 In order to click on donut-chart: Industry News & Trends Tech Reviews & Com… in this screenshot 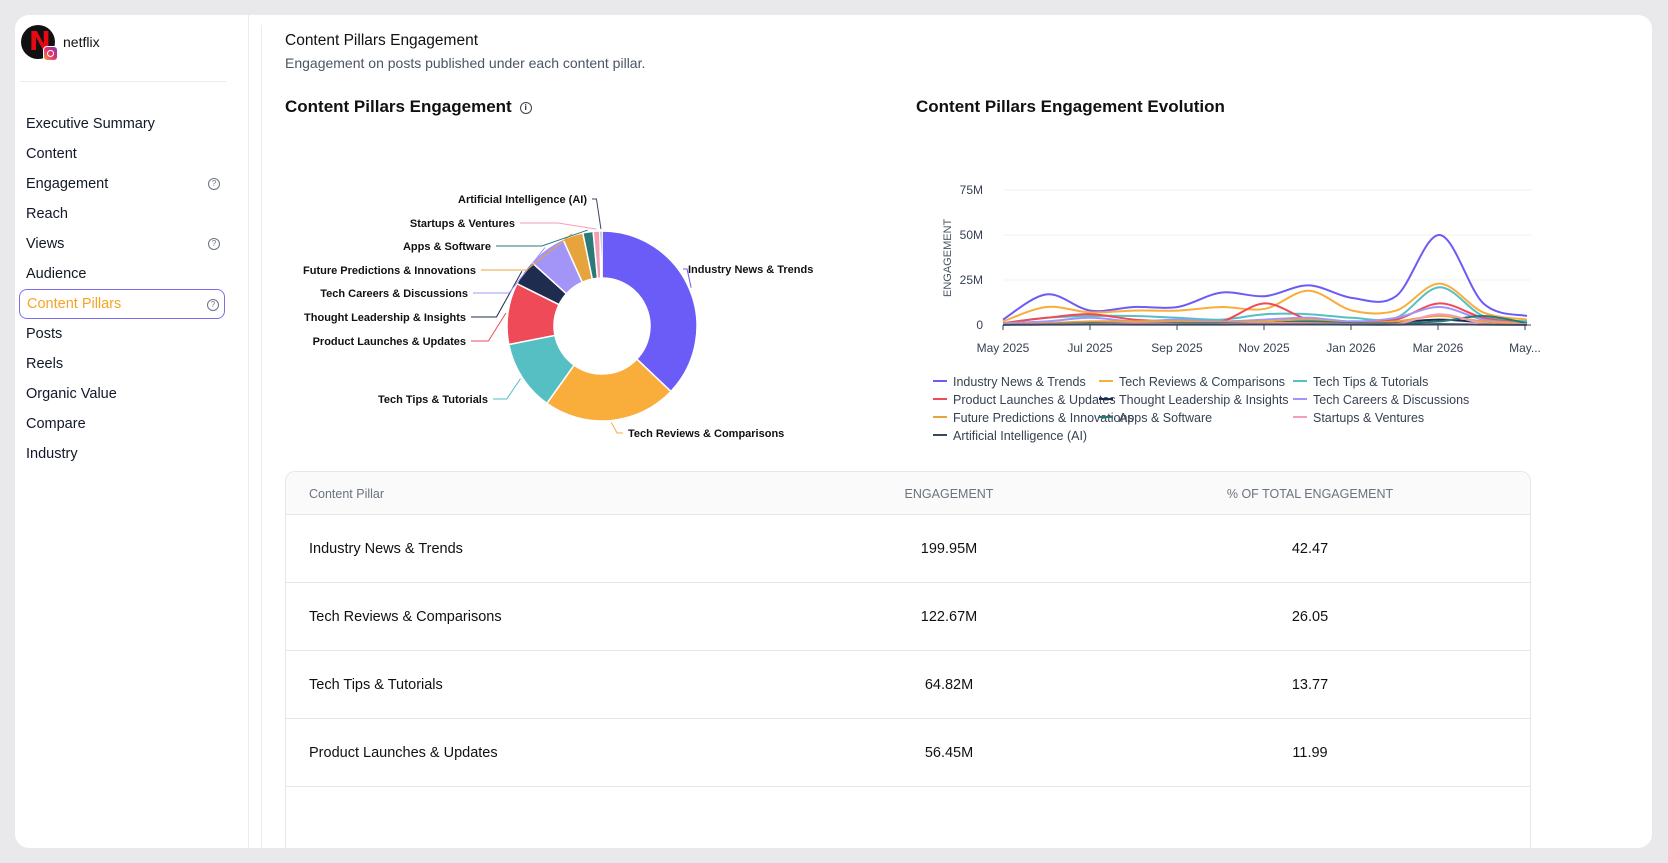, I will do `click(558, 317)`.